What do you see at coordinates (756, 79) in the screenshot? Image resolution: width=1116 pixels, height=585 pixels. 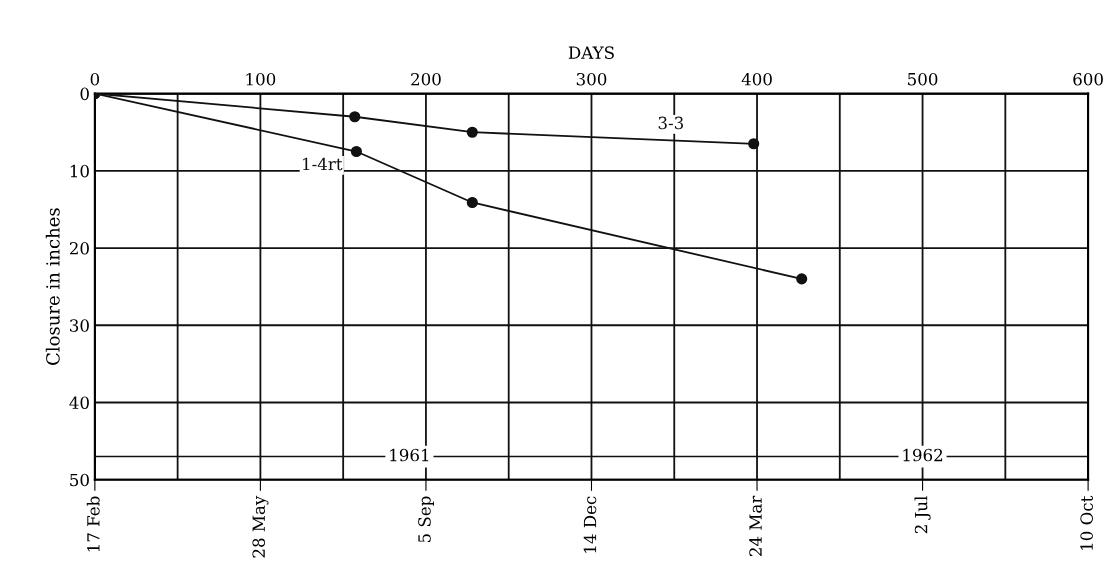 I see `x2-tick-label: 400` at bounding box center [756, 79].